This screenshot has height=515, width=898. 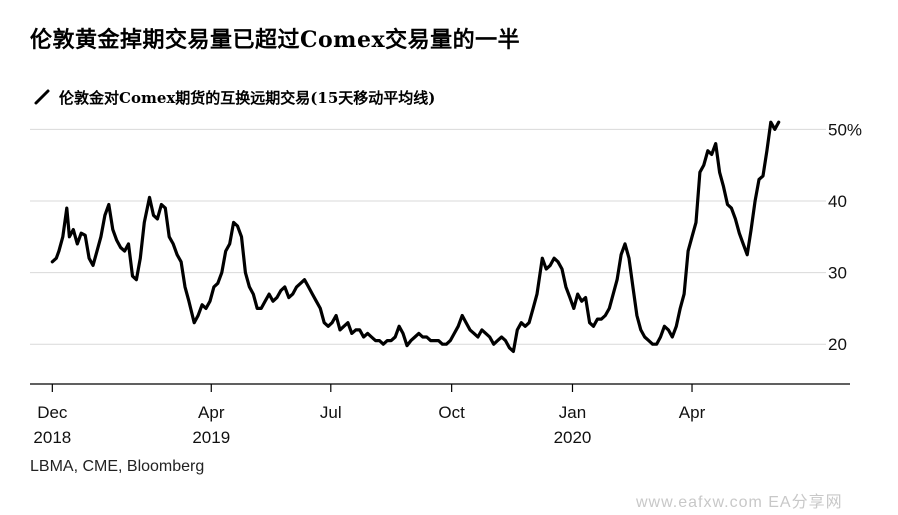 What do you see at coordinates (211, 437) in the screenshot?
I see `x-tick-year-1: 2019` at bounding box center [211, 437].